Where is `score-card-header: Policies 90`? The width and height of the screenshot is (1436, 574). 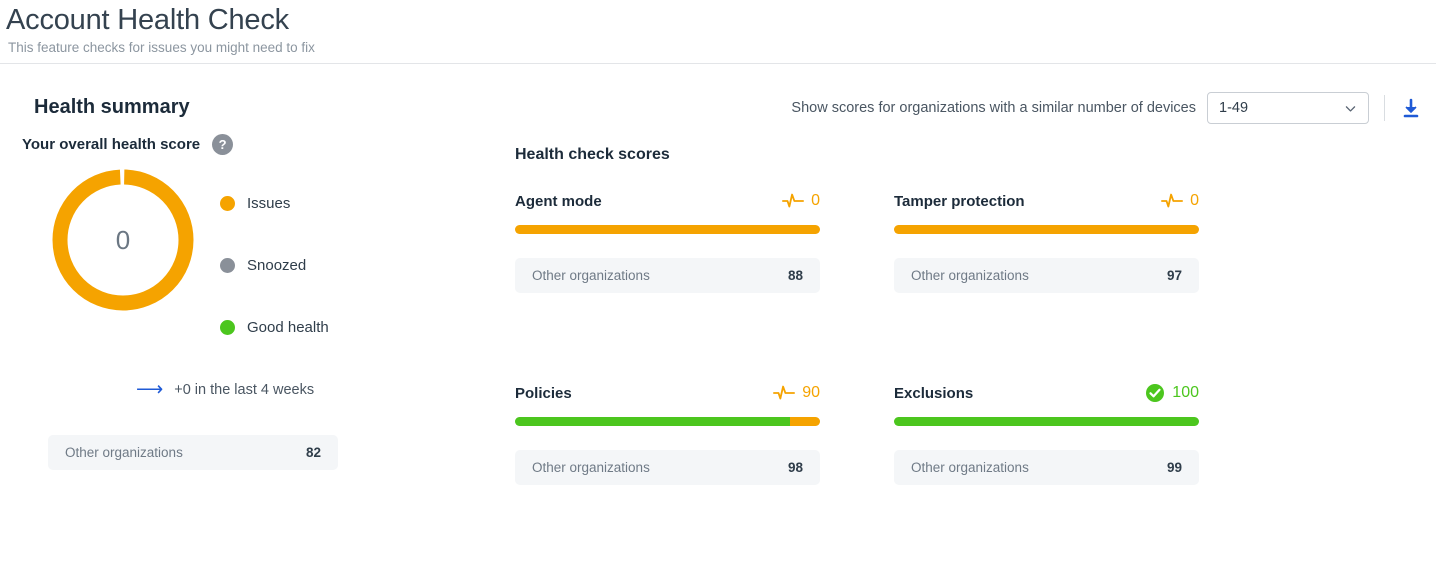
score-card-header: Policies 90 is located at coordinates (667, 393).